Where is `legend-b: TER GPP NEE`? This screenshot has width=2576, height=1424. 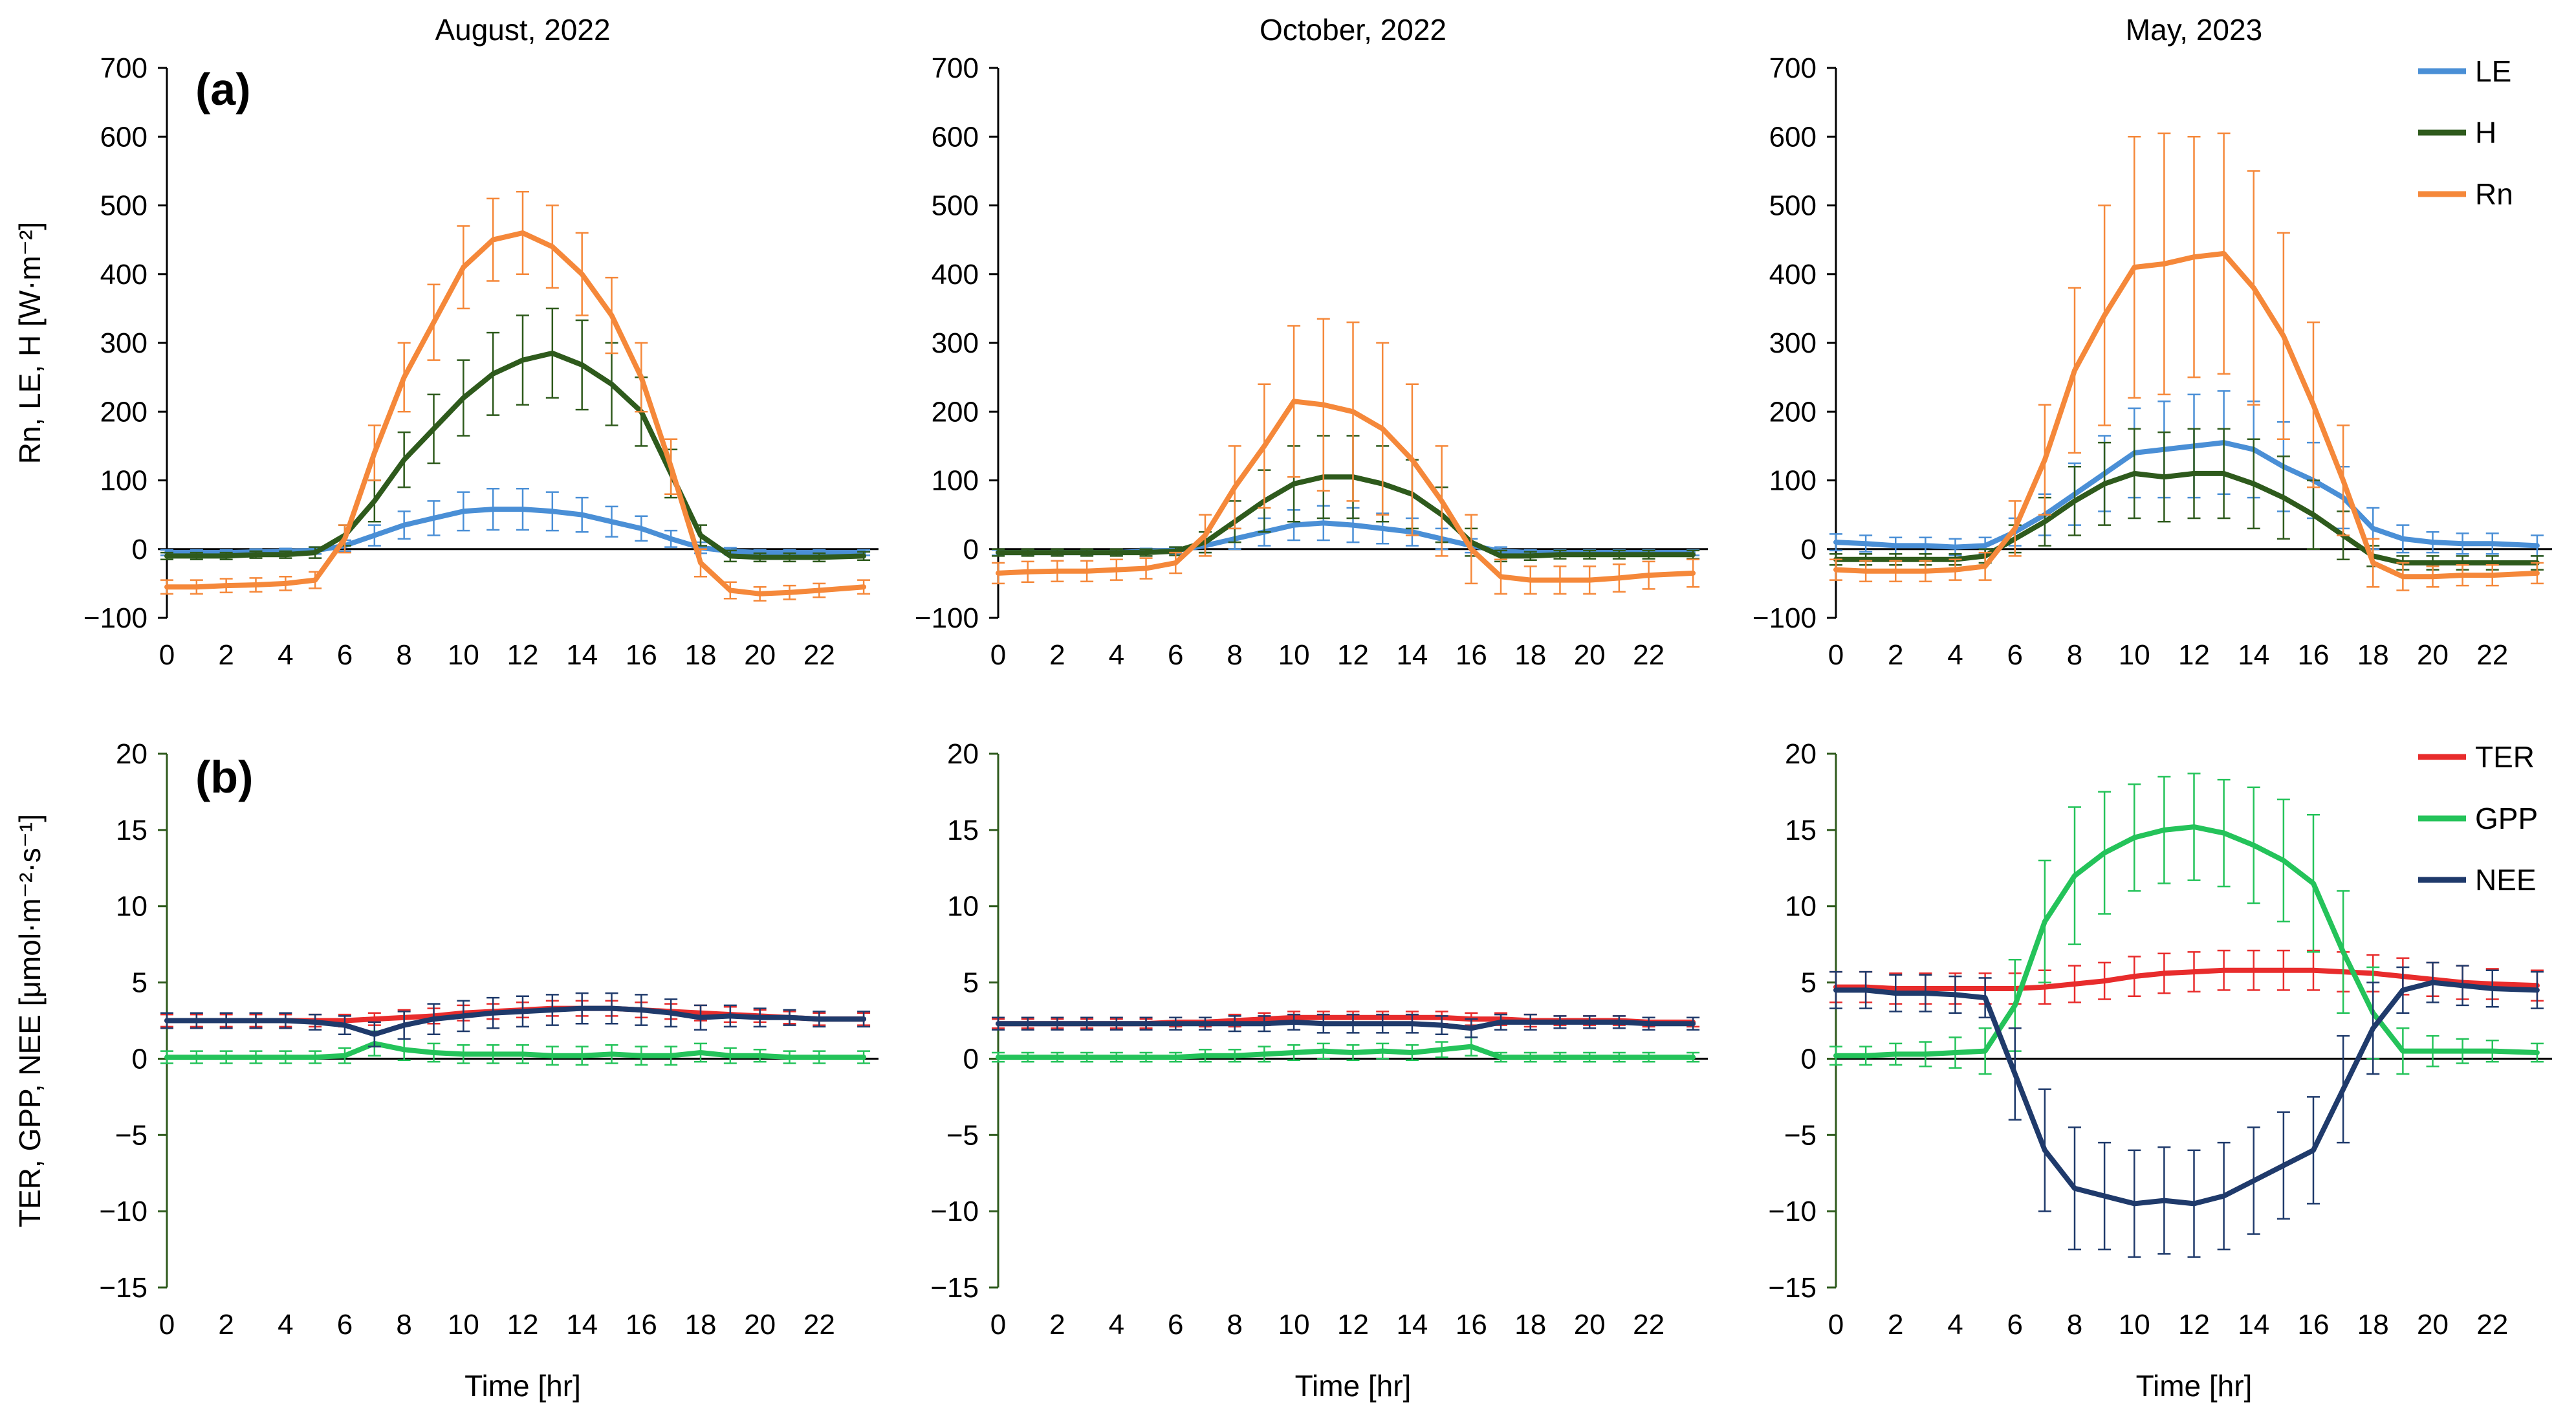 legend-b: TER GPP NEE is located at coordinates (2478, 819).